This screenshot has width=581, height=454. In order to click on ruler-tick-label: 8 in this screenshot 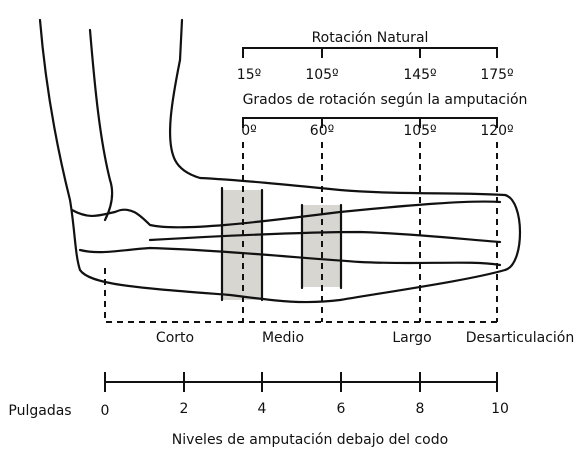, I will do `click(420, 409)`.